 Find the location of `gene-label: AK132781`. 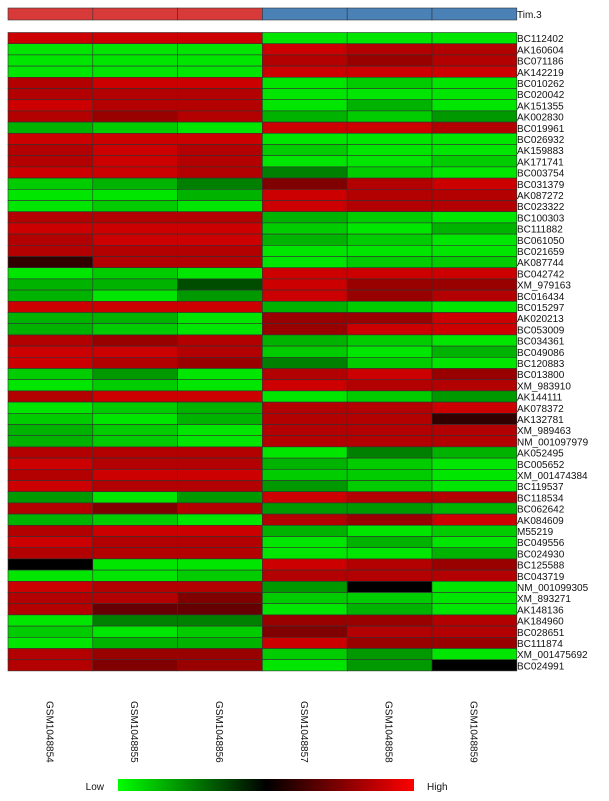

gene-label: AK132781 is located at coordinates (540, 420).